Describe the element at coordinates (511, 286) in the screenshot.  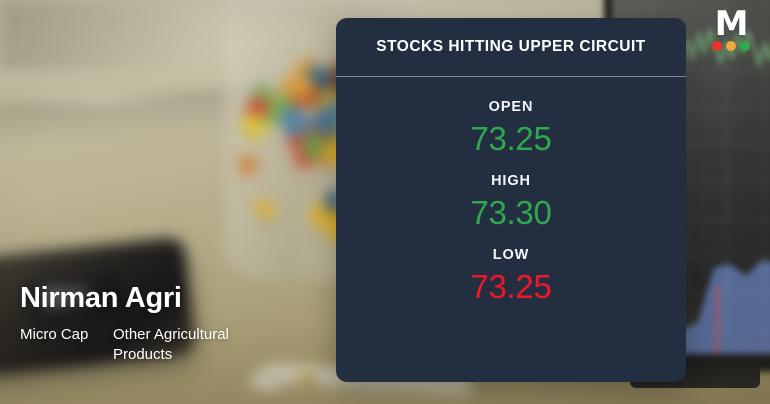
I see `stat-low-value: 73.25` at that location.